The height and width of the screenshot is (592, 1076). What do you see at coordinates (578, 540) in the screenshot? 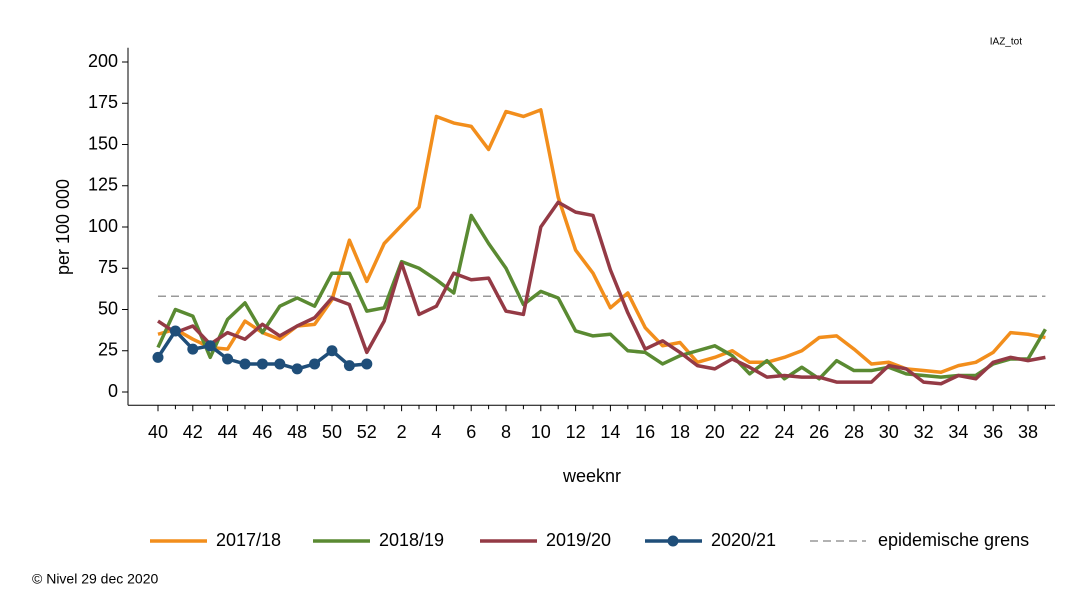
I see `legend-label: 2019/20` at bounding box center [578, 540].